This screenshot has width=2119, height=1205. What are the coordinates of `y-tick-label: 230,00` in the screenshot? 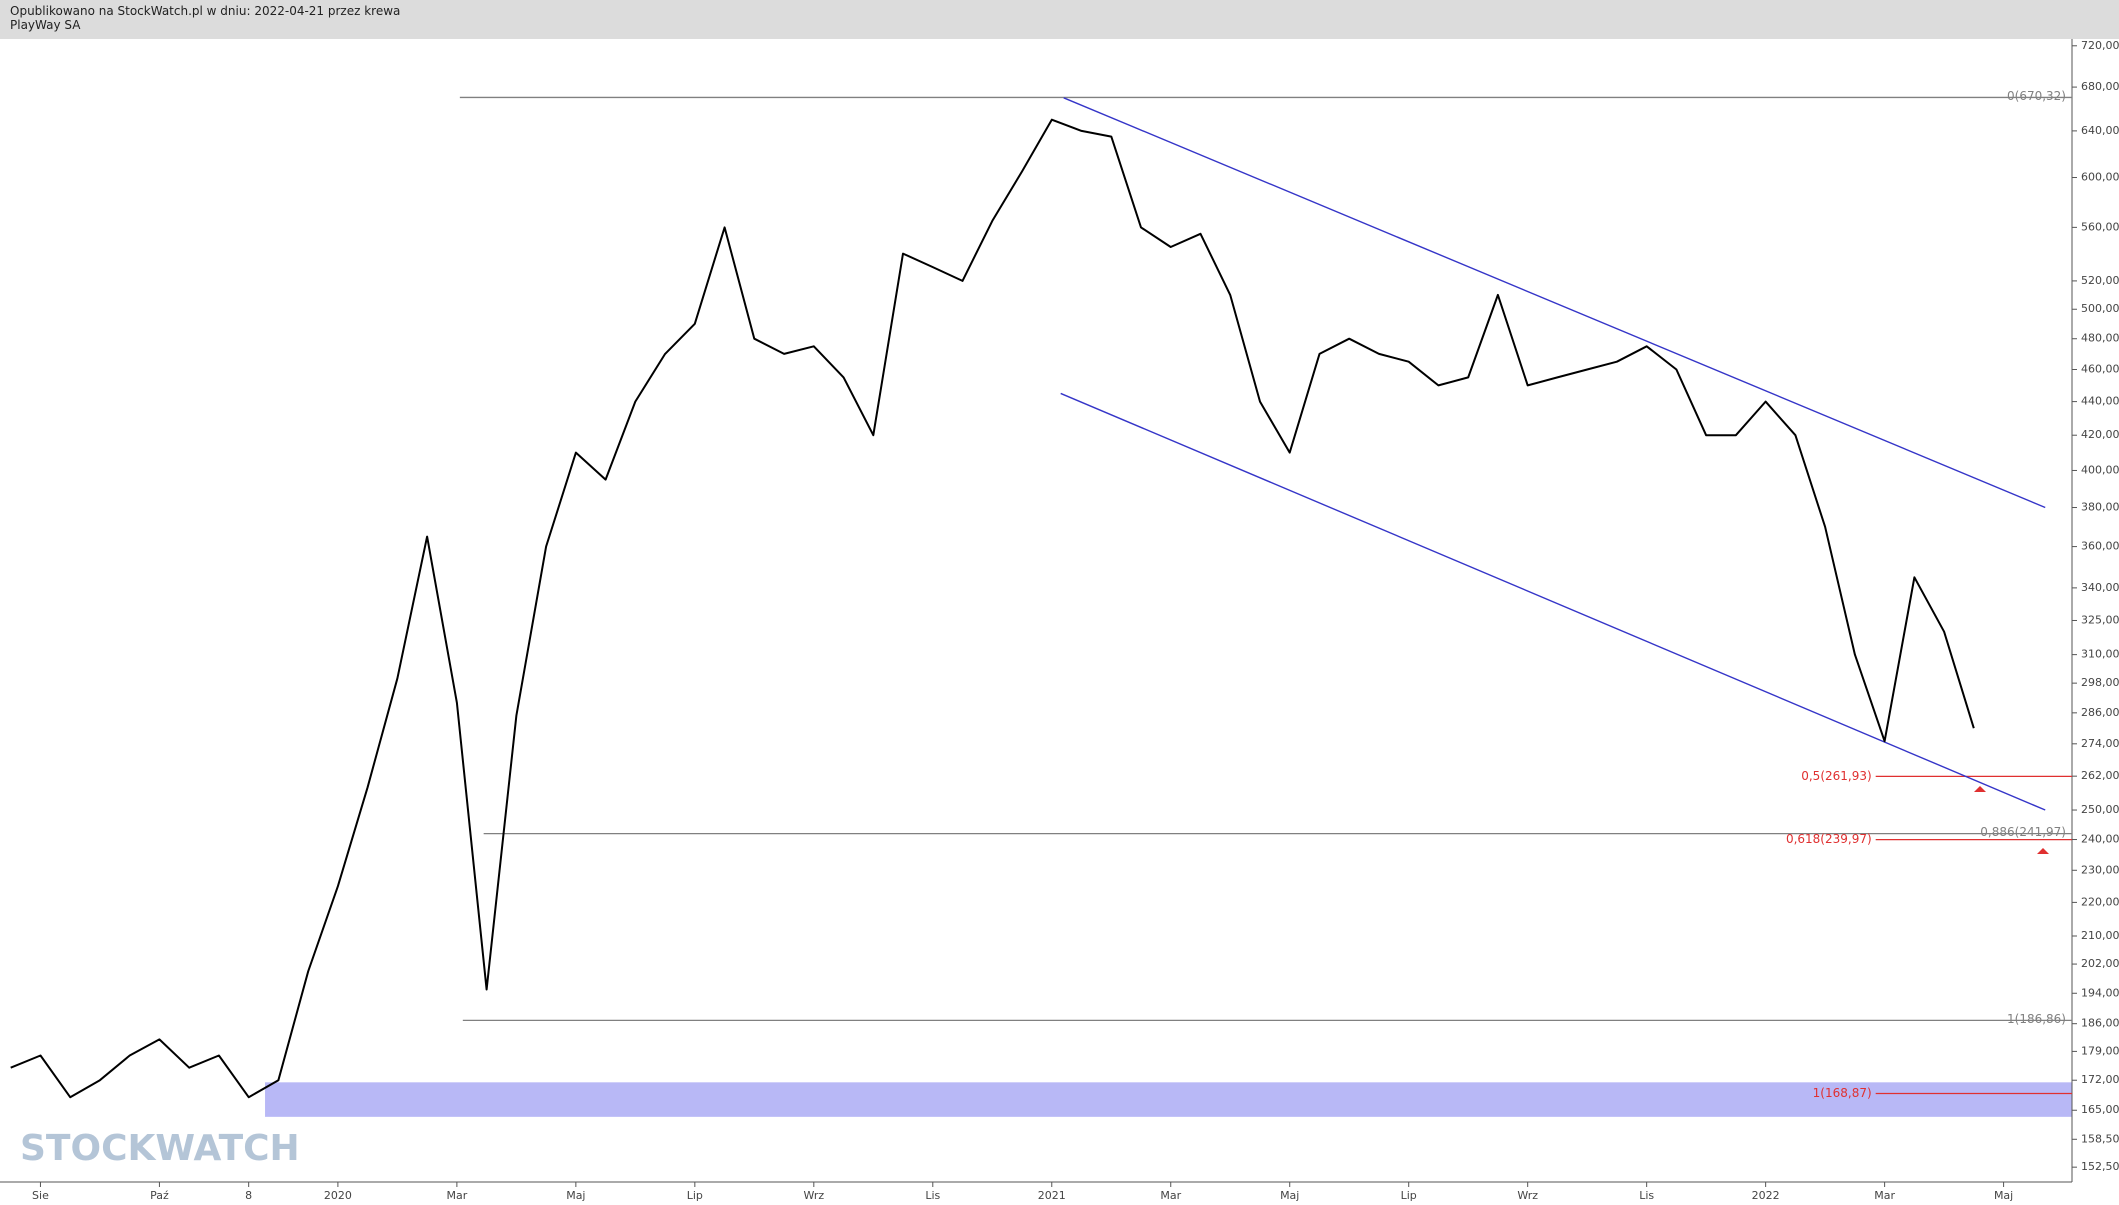 It's located at (2100, 869).